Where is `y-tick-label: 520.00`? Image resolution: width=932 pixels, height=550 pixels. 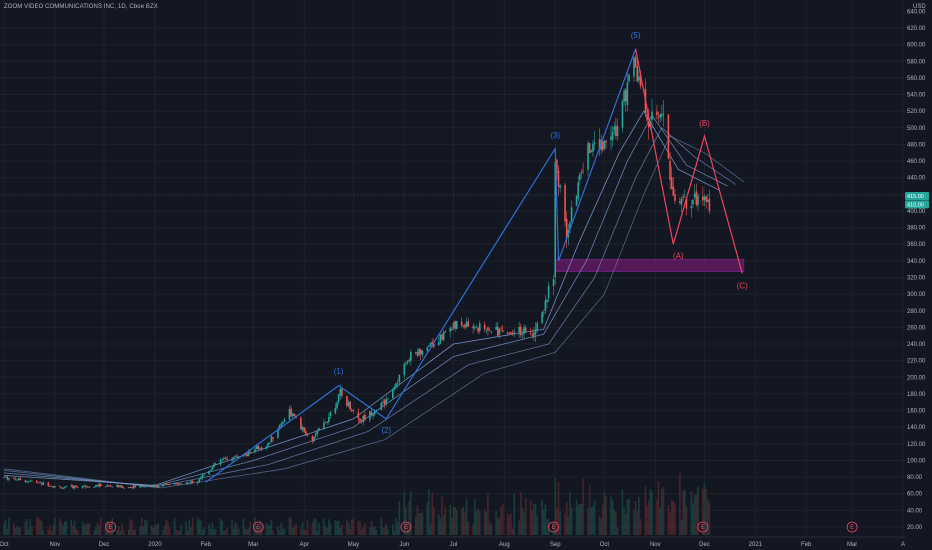
y-tick-label: 520.00 is located at coordinates (916, 112).